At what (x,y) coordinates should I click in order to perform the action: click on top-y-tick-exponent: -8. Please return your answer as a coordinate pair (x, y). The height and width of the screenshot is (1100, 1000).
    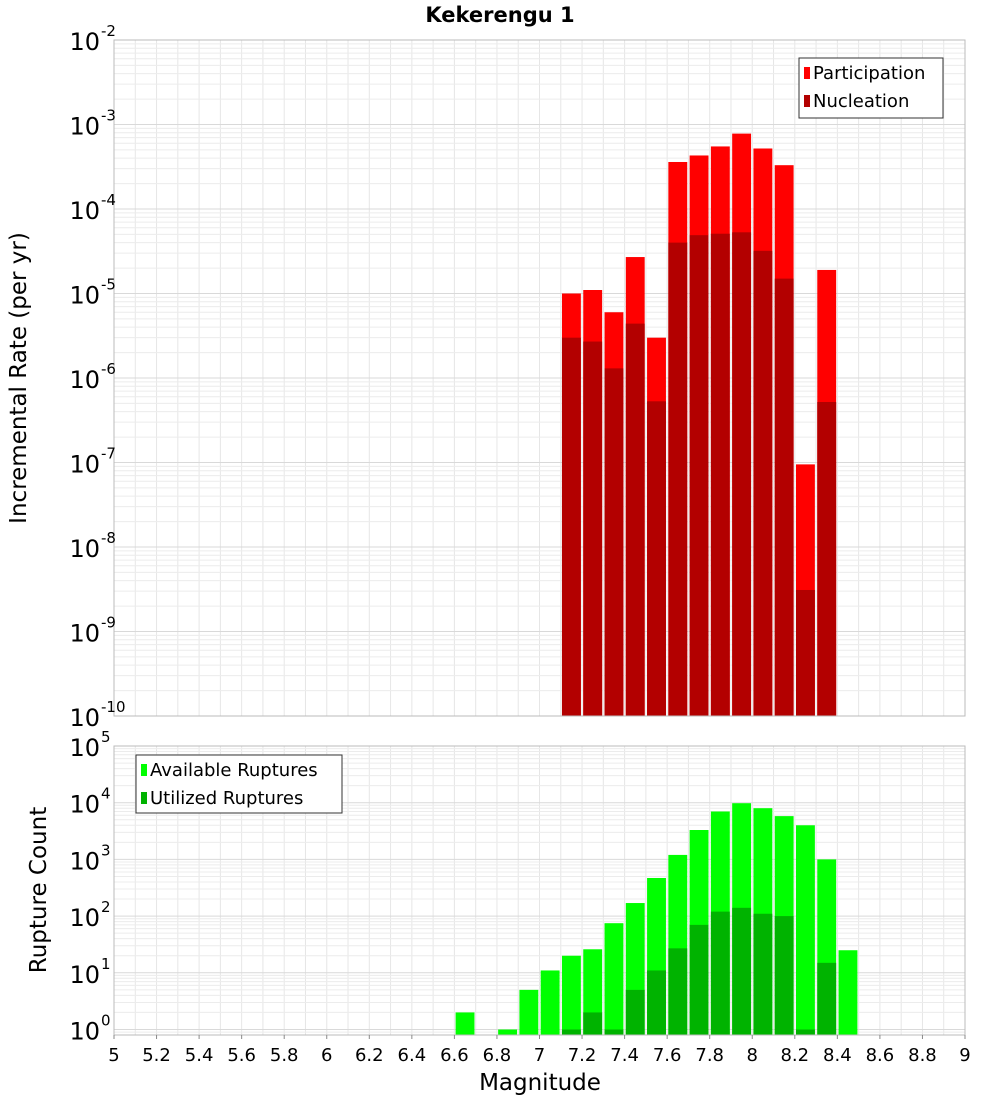
    Looking at the image, I should click on (108, 538).